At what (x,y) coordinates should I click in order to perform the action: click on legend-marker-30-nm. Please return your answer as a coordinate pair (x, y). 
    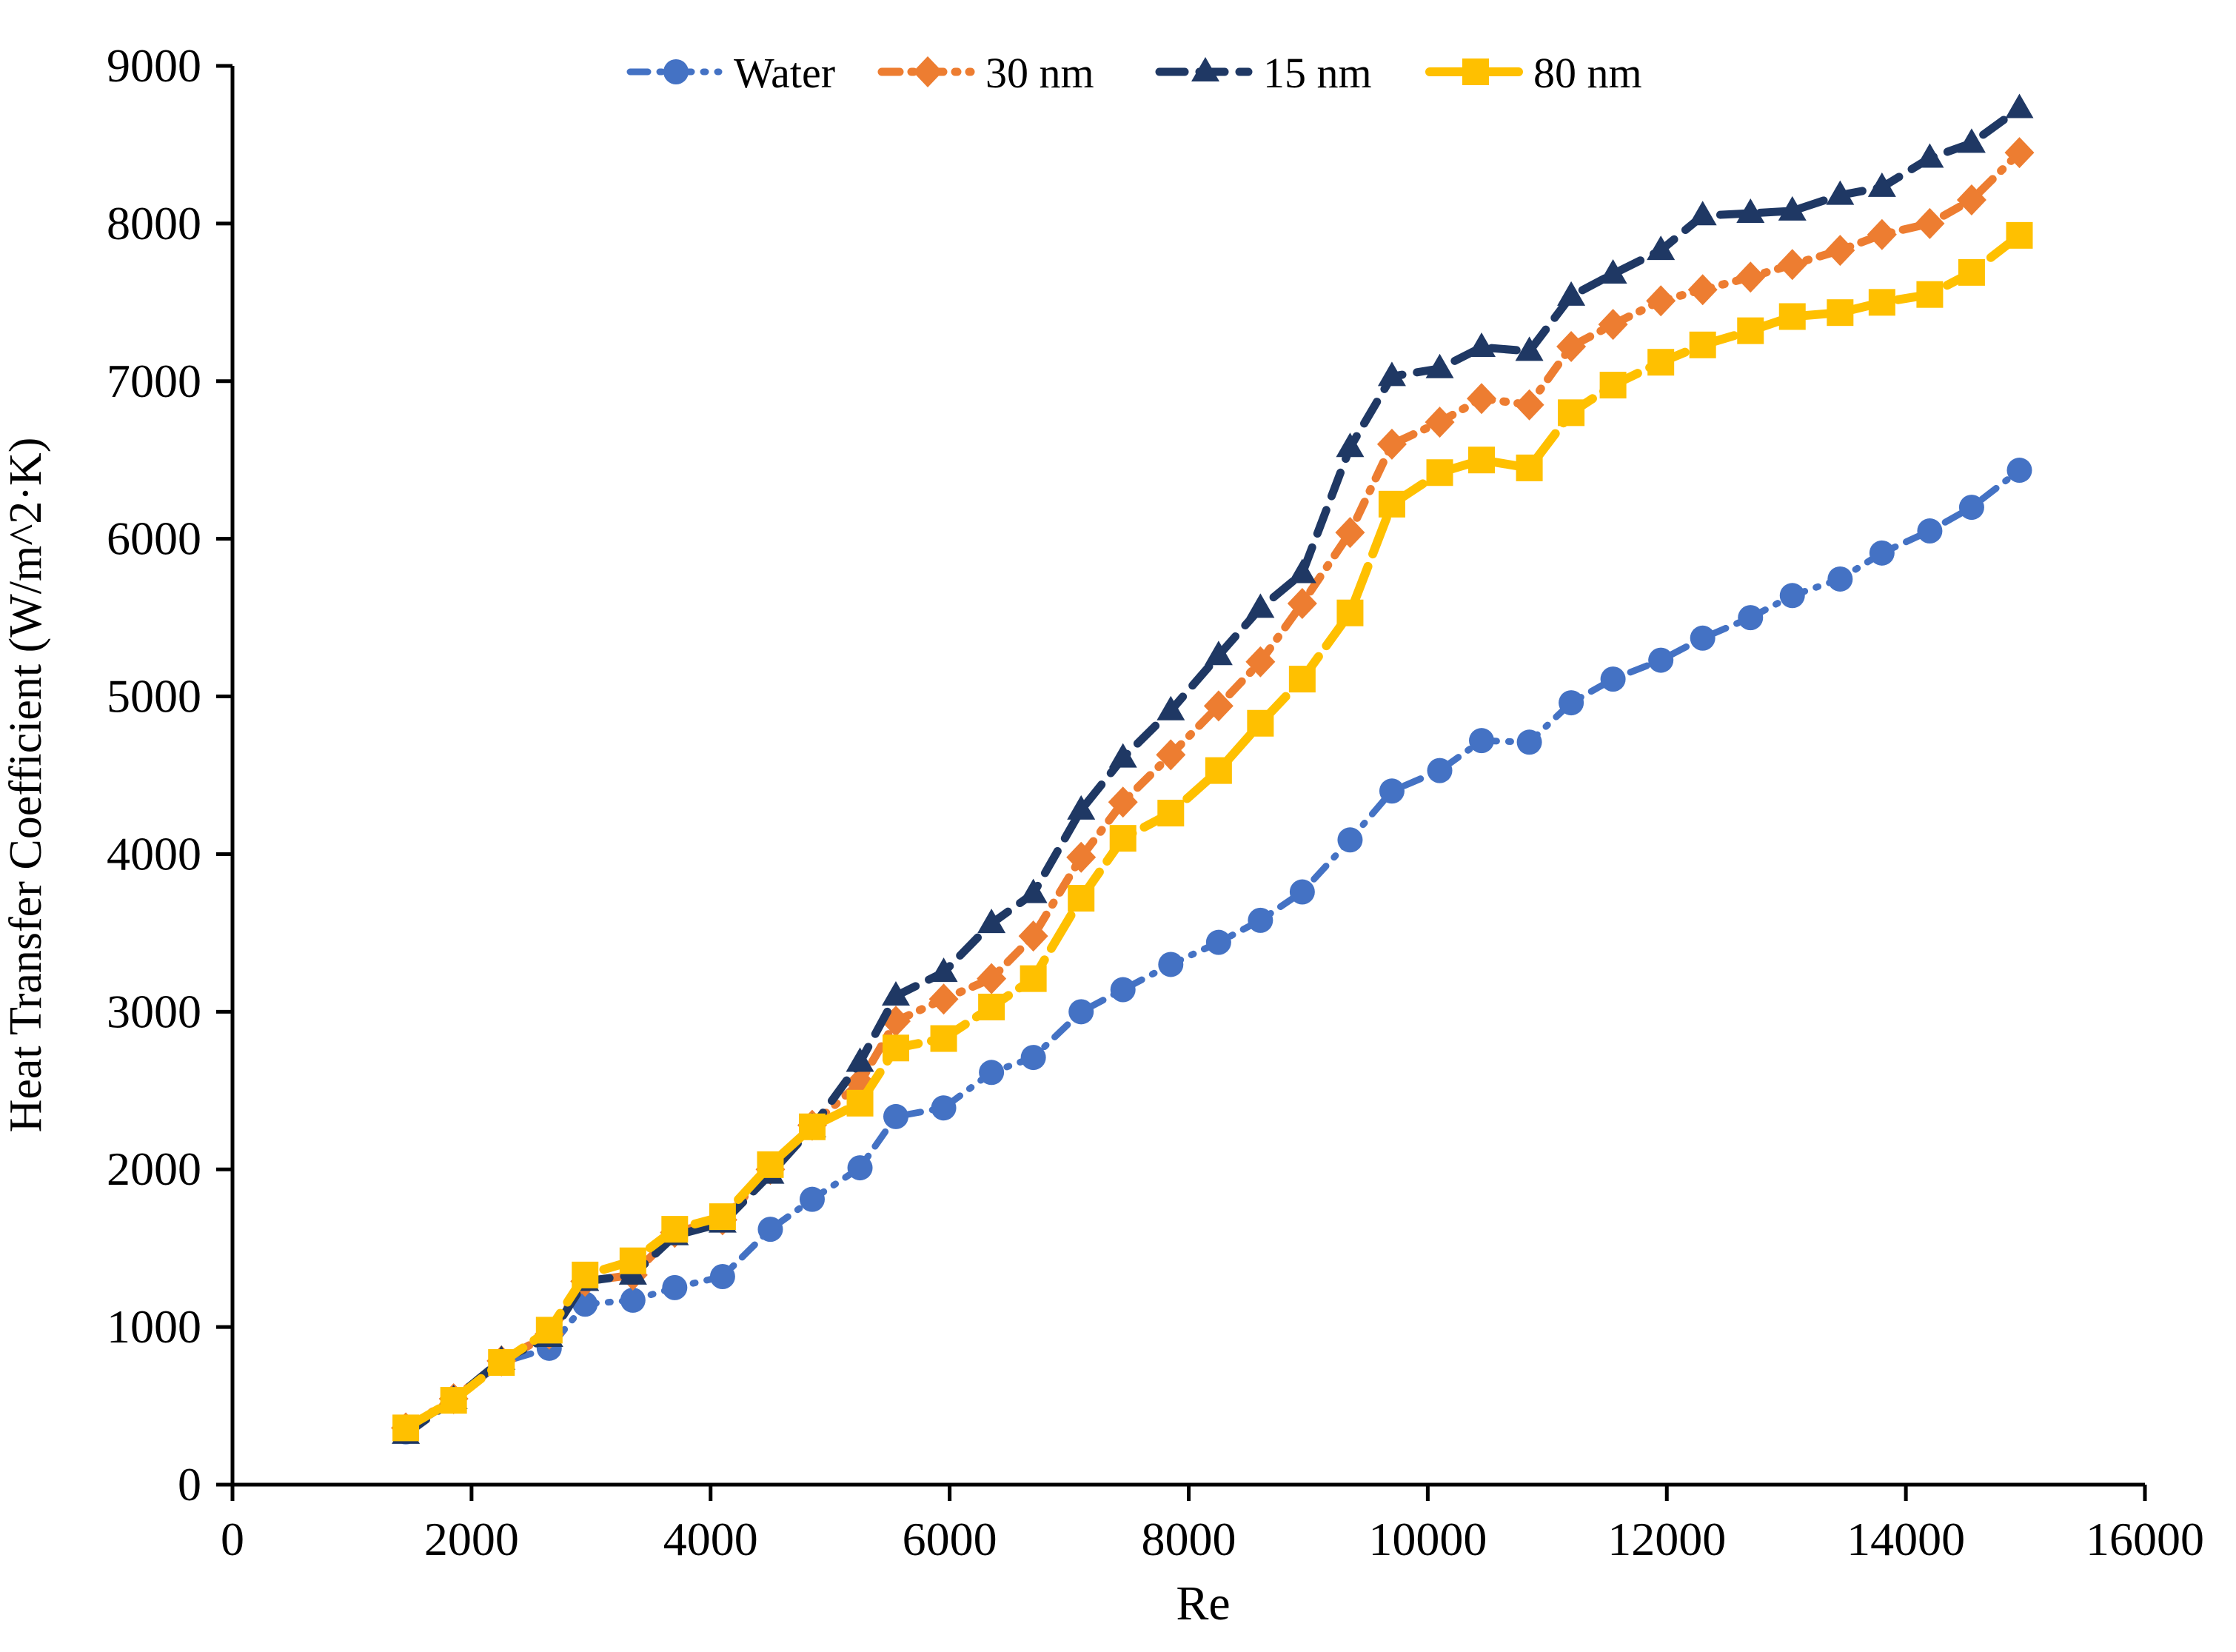
    Looking at the image, I should click on (928, 71).